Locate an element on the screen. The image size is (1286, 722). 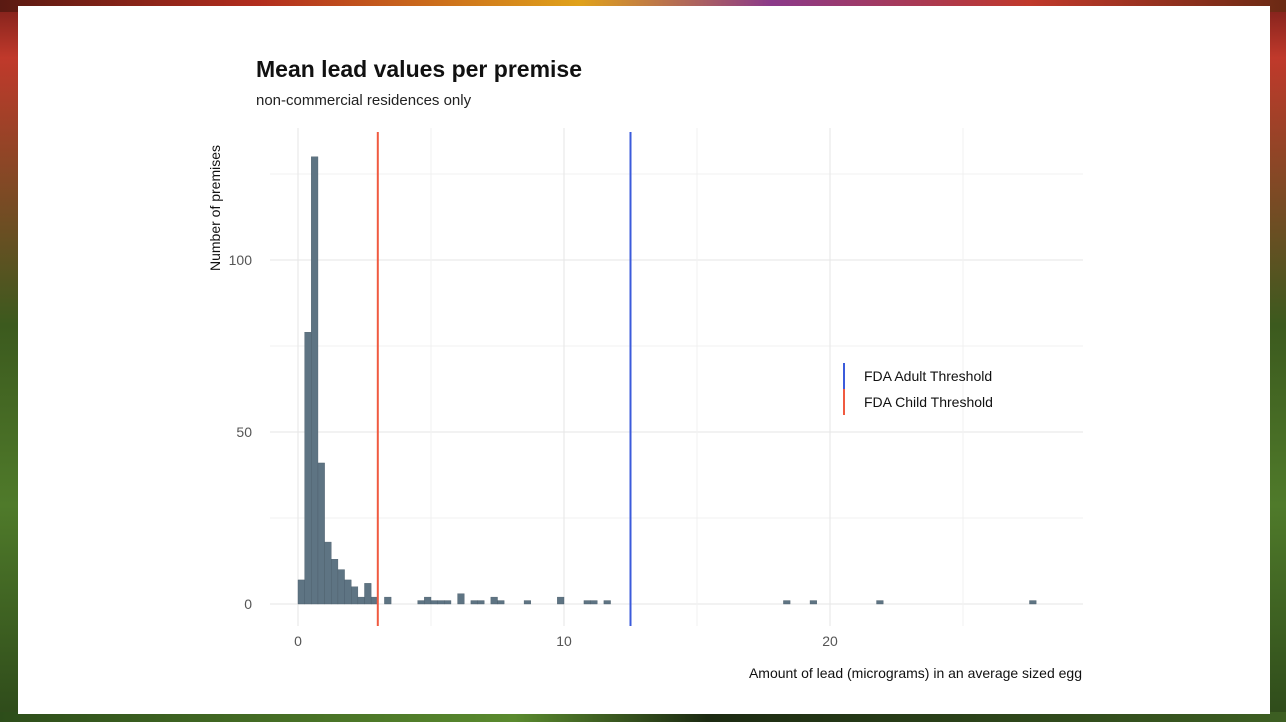
legend-label: FDA Adult Threshold is located at coordinates (928, 376).